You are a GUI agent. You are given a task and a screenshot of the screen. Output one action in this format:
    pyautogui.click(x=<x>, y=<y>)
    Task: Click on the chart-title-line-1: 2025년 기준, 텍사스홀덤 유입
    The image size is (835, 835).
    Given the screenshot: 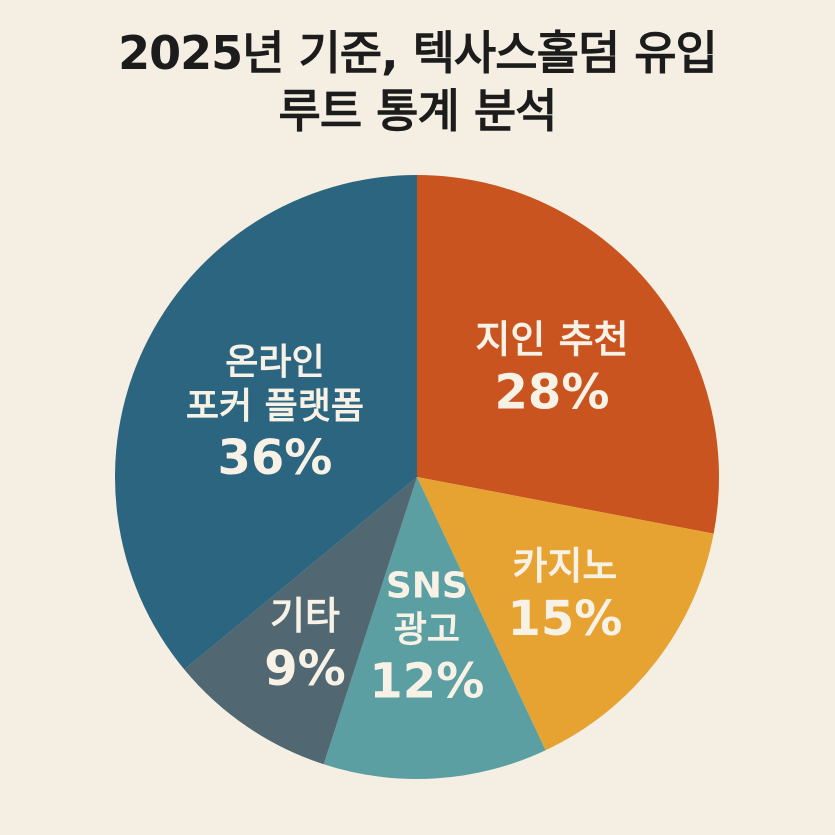 What is the action you would take?
    pyautogui.click(x=418, y=53)
    